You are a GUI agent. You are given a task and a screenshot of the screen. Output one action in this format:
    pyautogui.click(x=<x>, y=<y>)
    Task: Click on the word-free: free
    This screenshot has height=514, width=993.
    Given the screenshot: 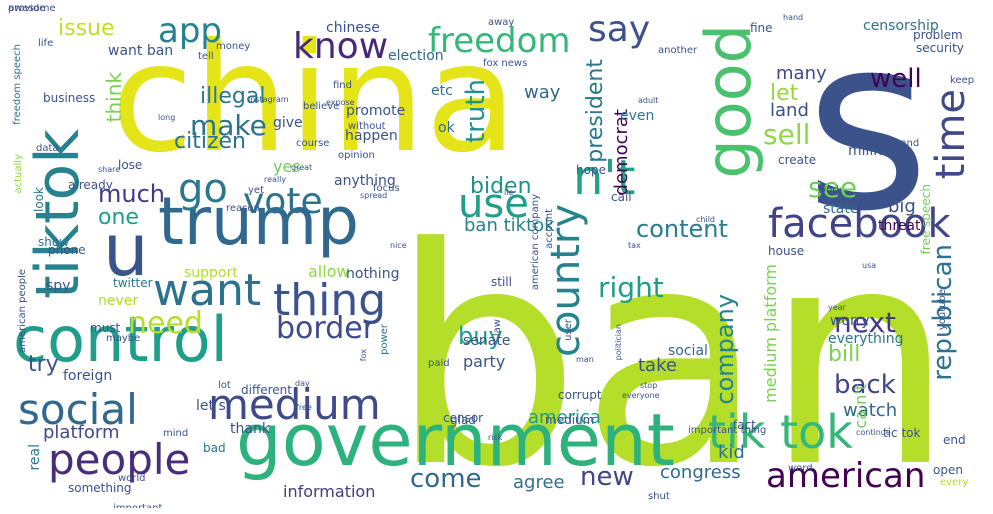 What is the action you would take?
    pyautogui.click(x=304, y=407)
    